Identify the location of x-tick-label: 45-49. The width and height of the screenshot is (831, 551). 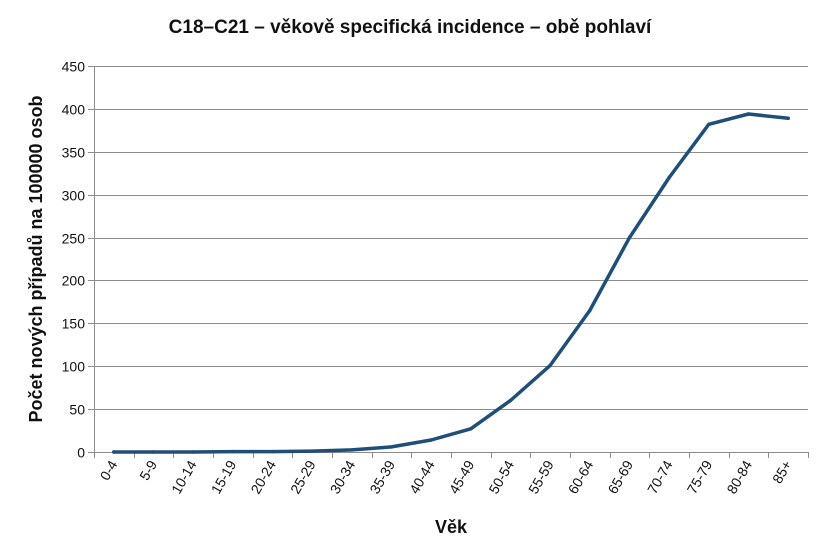
(462, 476).